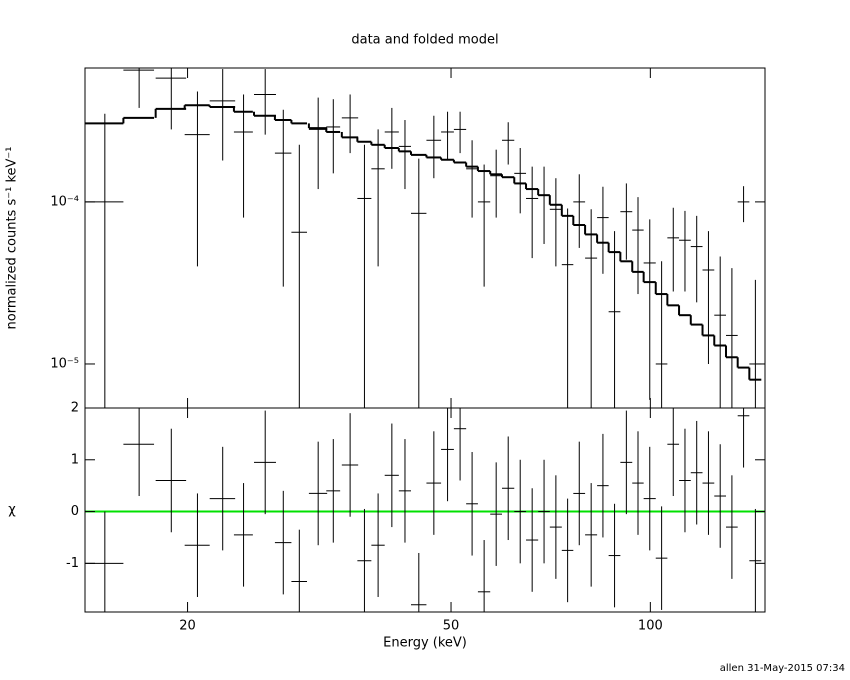 This screenshot has width=850, height=680. I want to click on y-tick-label: 1, so click(75, 459).